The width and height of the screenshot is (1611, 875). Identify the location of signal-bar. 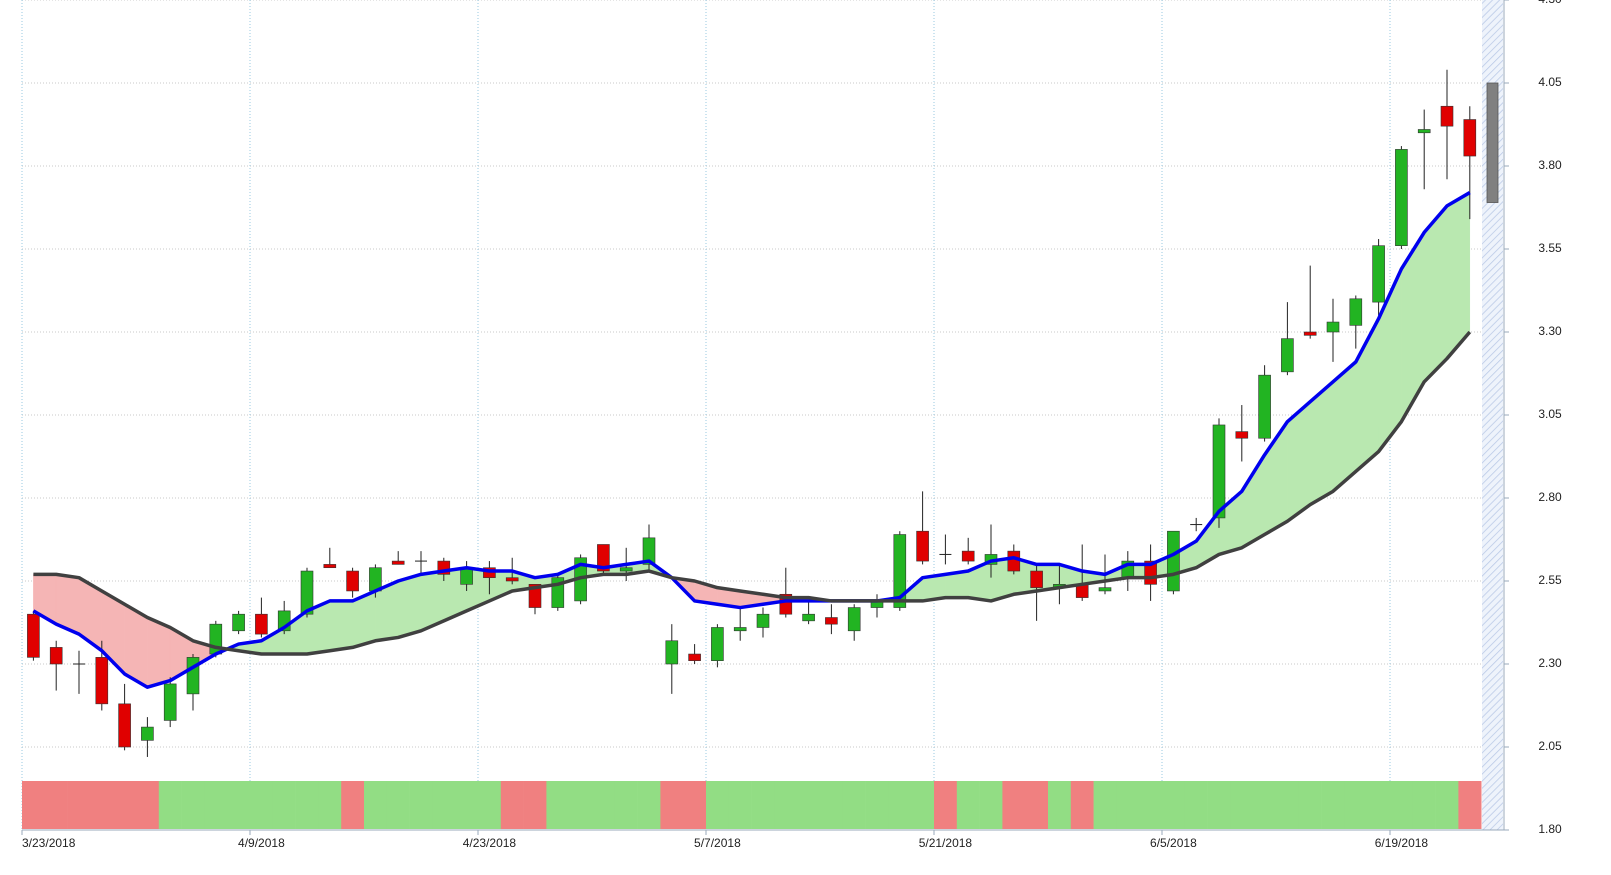
(752, 805).